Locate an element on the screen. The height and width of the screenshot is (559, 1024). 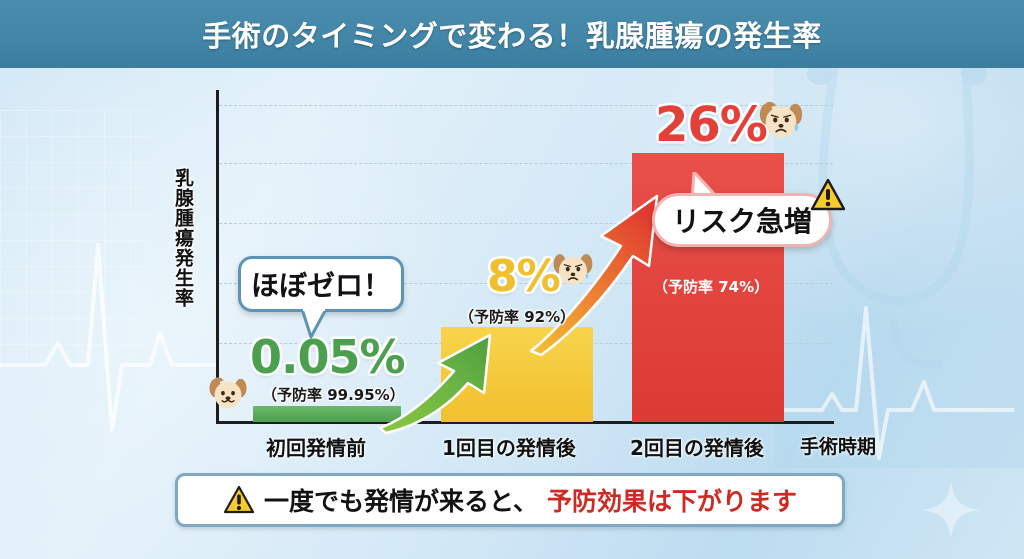
x-axis-label-0: 初回発情前 is located at coordinates (316, 448).